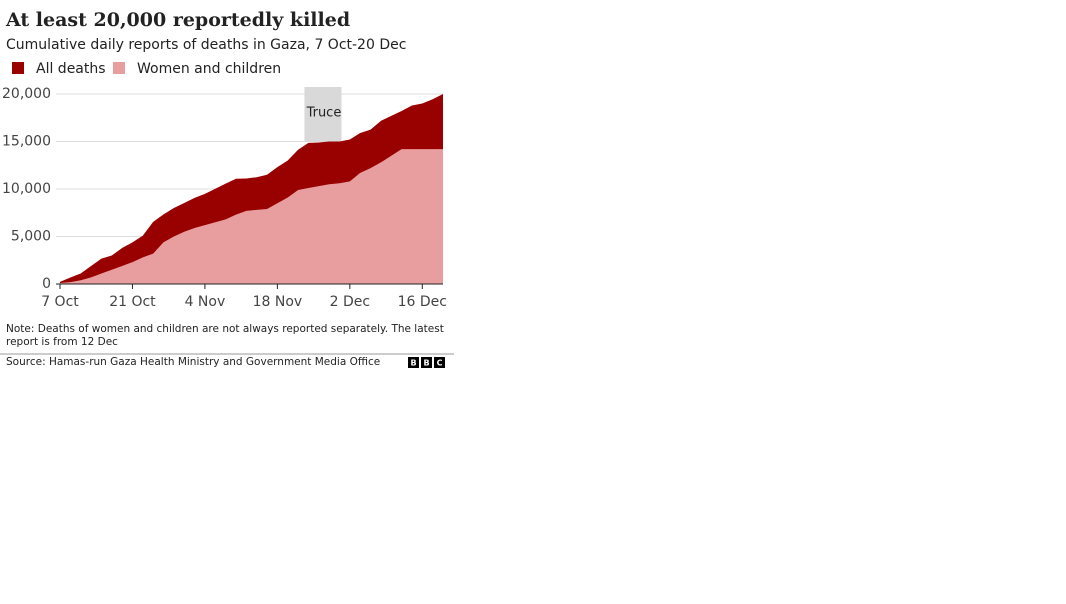  I want to click on chart-title: At least 20,000 reportedly killed, so click(177, 20).